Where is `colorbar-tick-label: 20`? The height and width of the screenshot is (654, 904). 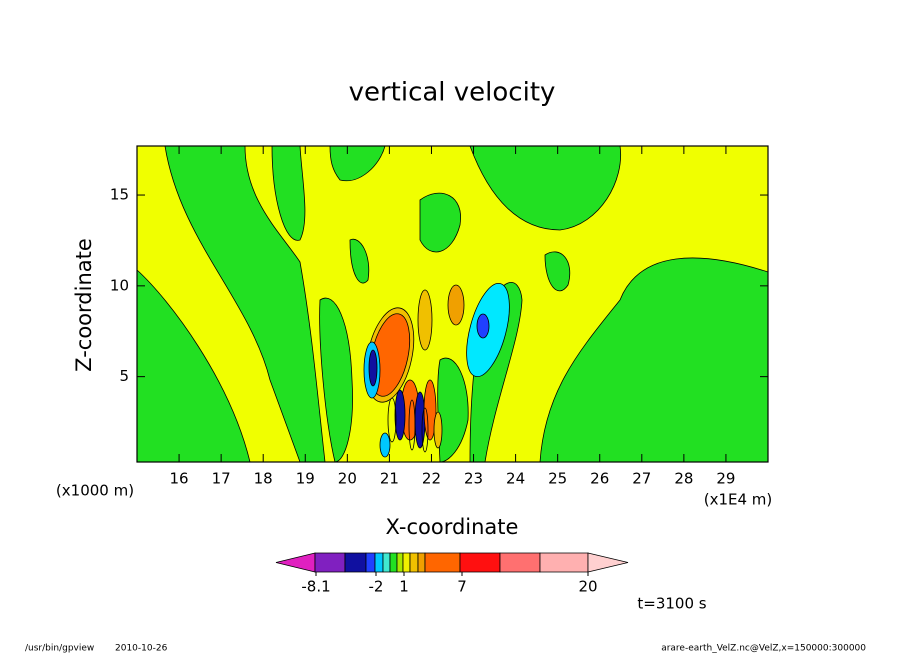
colorbar-tick-label: 20 is located at coordinates (587, 587).